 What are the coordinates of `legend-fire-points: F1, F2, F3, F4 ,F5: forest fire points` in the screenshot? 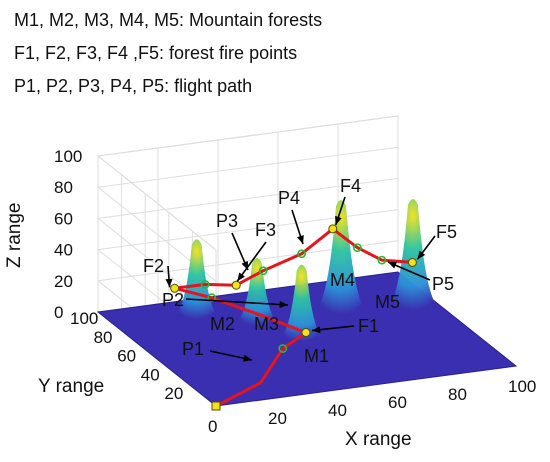 It's located at (156, 53).